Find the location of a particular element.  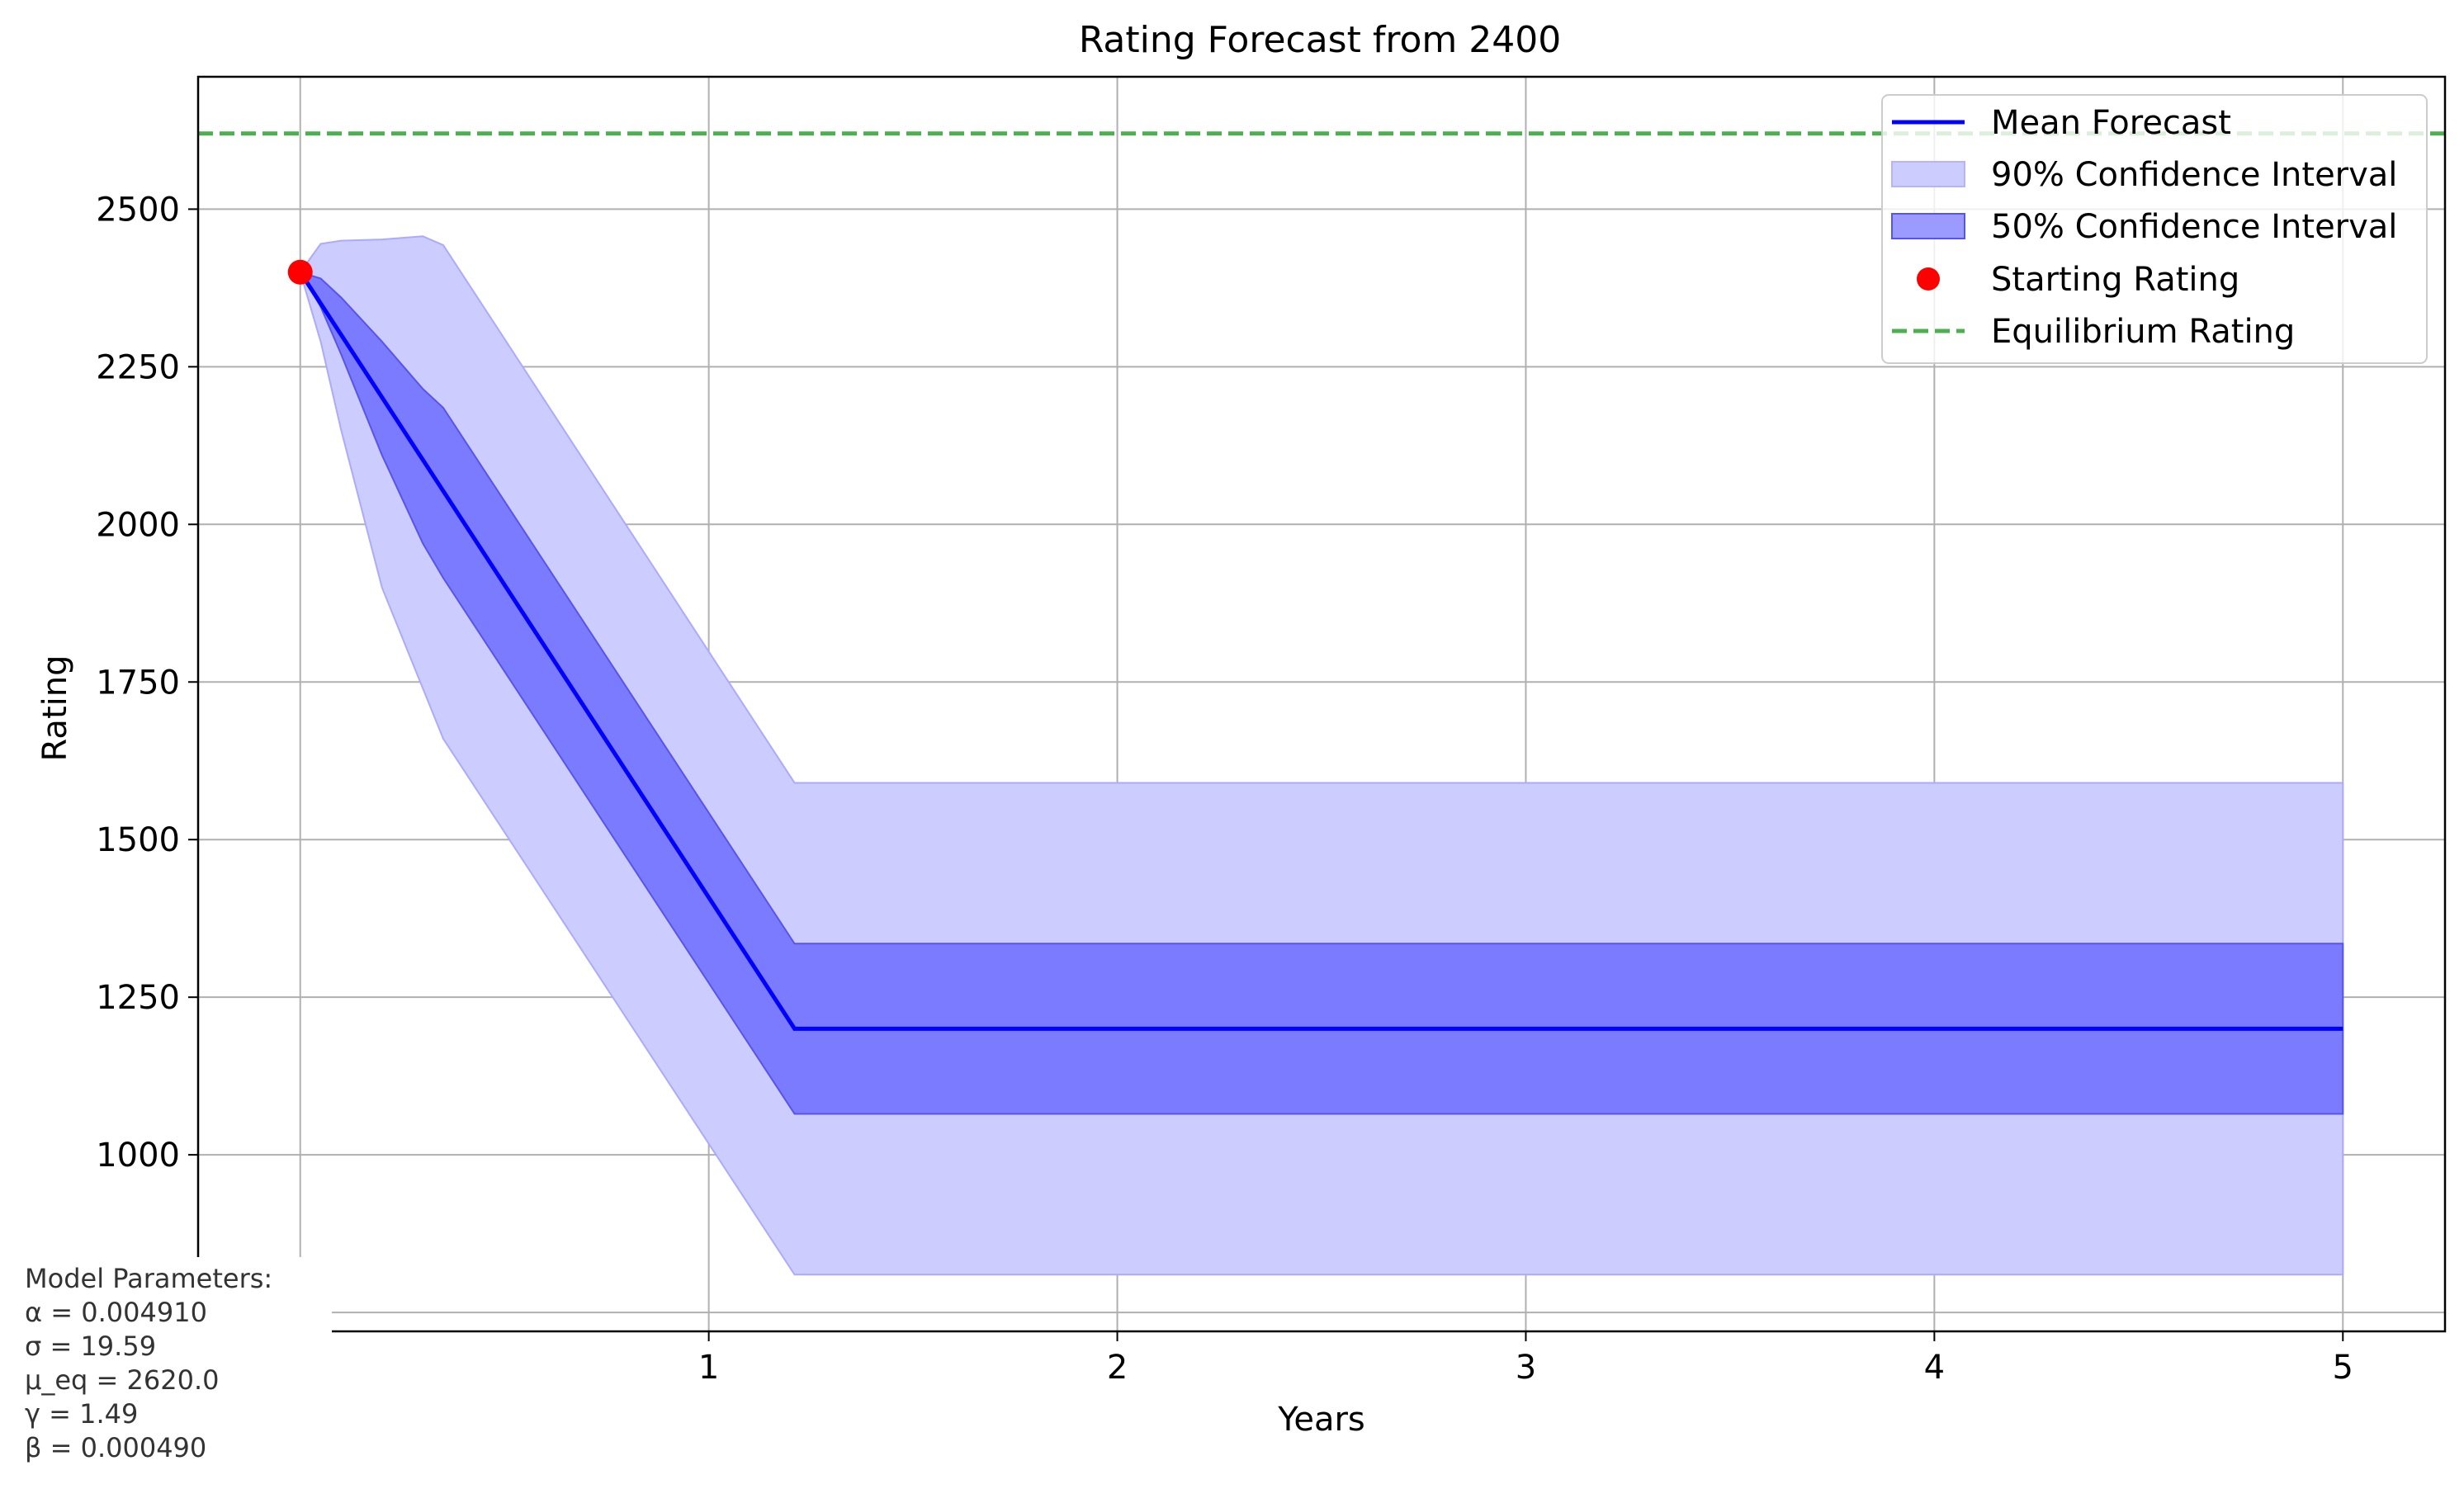

legend-swatch-ci90 is located at coordinates (1928, 174).